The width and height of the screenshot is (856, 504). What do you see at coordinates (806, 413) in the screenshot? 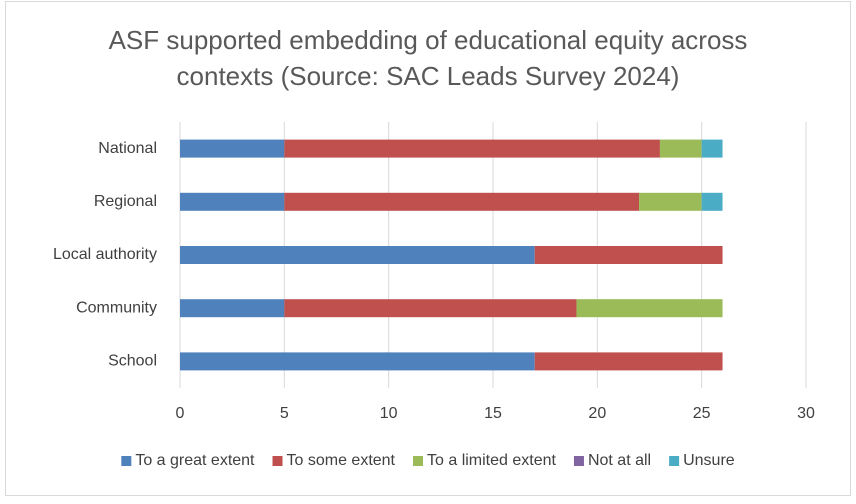
I see `x-tick-label: 30` at bounding box center [806, 413].